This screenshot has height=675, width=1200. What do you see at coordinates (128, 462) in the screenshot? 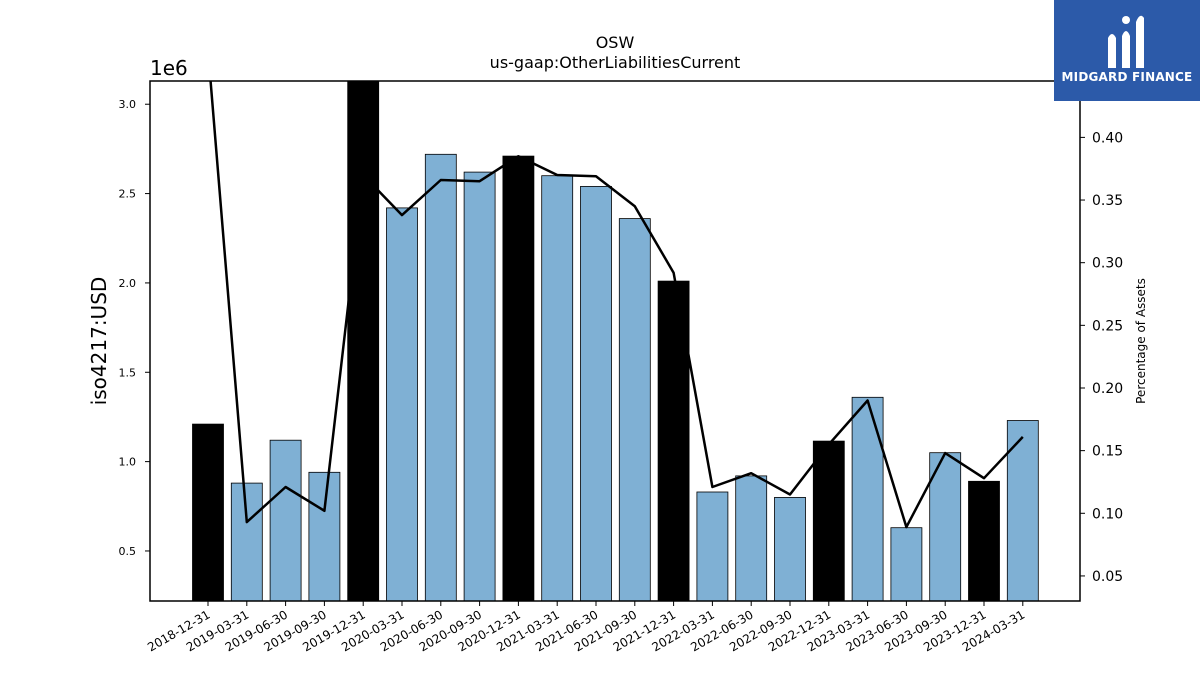
I see `y-tick-label: 1.0` at bounding box center [128, 462].